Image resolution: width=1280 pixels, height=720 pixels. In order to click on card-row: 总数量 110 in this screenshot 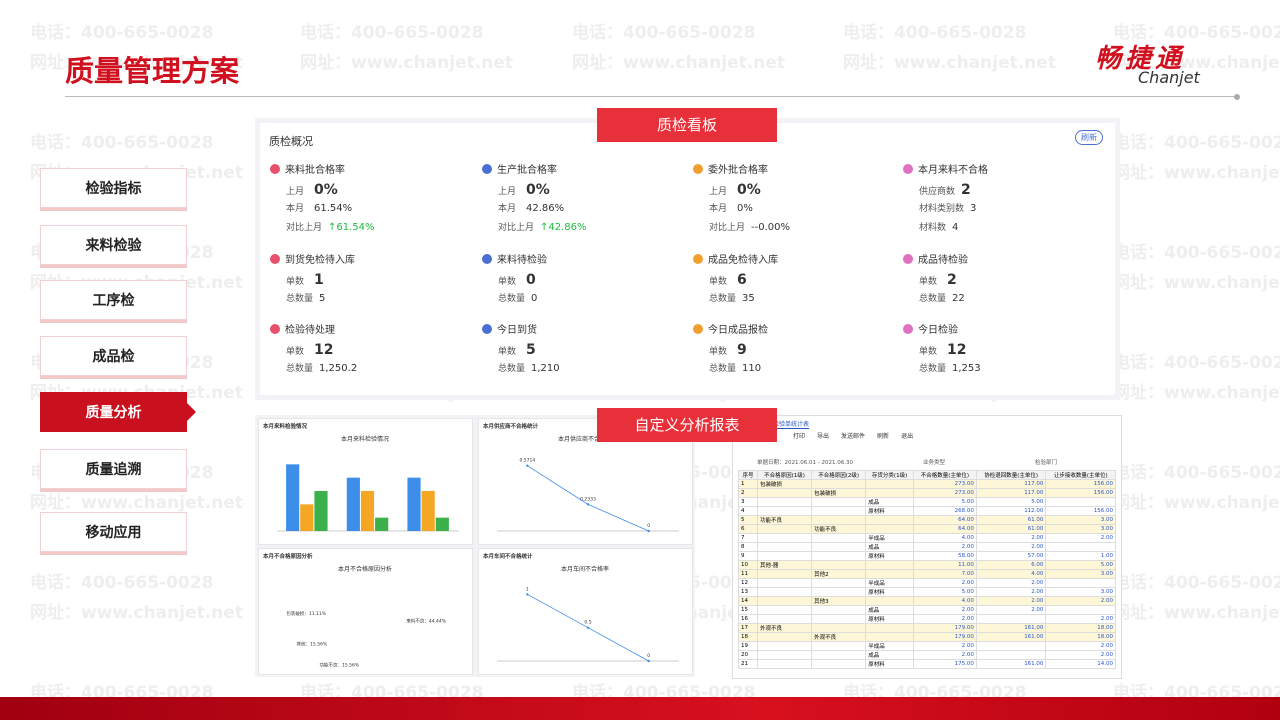, I will do `click(801, 368)`.